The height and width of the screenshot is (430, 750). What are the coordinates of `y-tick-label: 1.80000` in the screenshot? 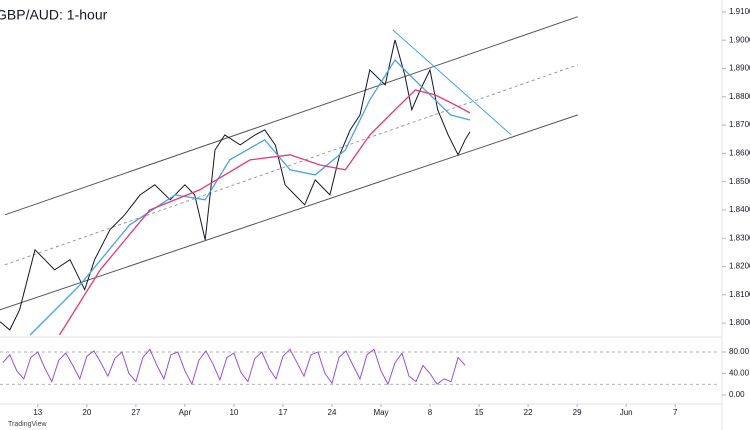 It's located at (739, 322).